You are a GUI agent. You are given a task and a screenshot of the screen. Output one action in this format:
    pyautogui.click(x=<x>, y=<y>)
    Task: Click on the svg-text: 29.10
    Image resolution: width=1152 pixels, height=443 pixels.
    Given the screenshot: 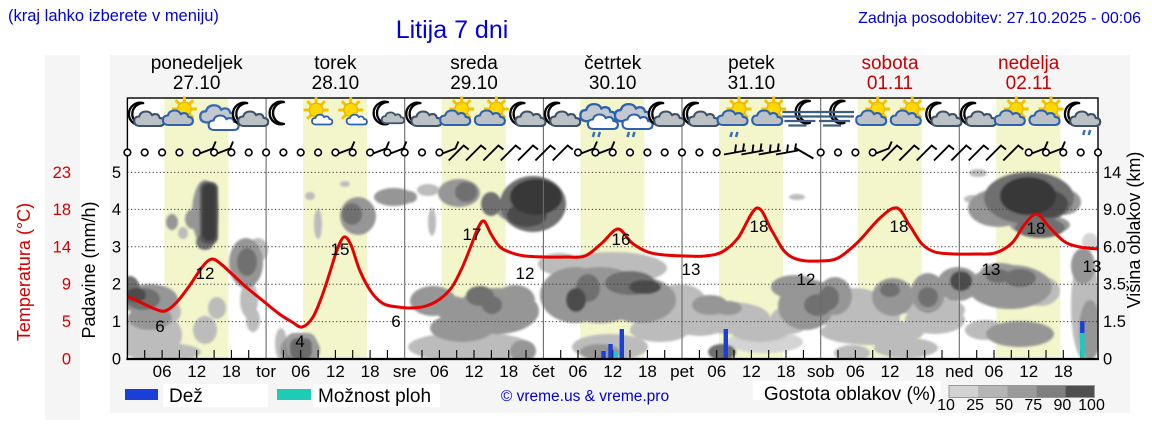 What is the action you would take?
    pyautogui.click(x=474, y=83)
    